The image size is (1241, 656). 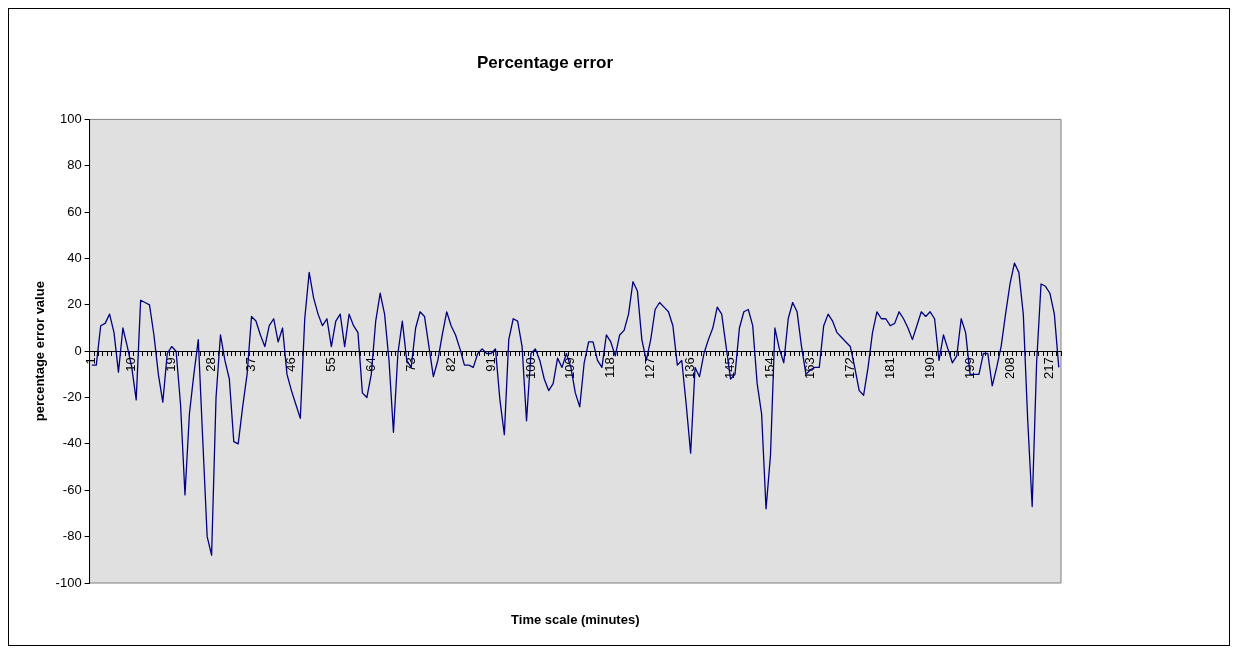 I want to click on x-tick-label: 73, so click(x=410, y=364).